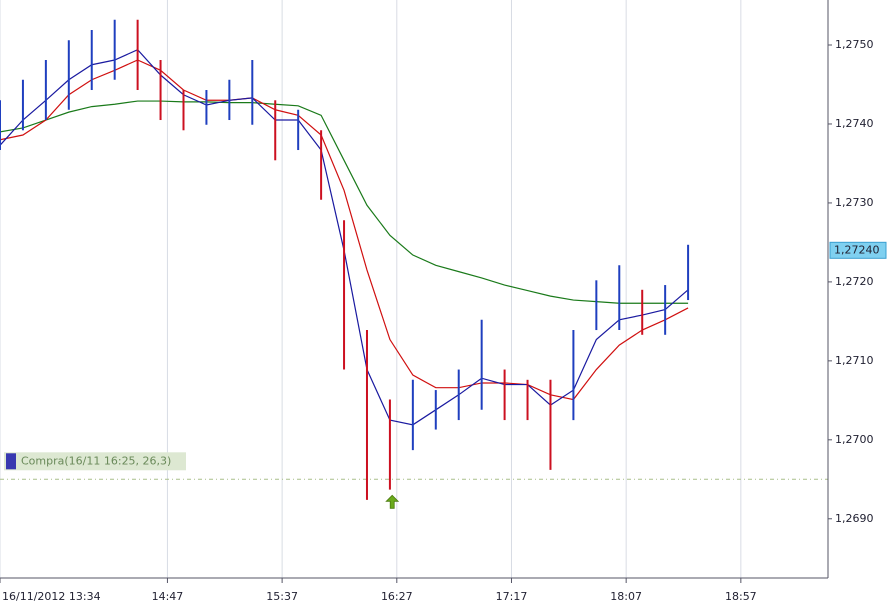 The image size is (889, 605). I want to click on y-tick-label: 1,2700, so click(854, 439).